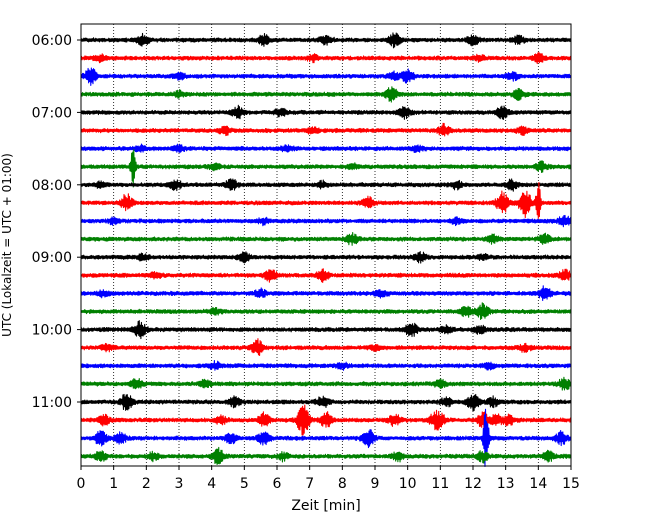  What do you see at coordinates (538, 484) in the screenshot?
I see `x-tick-label: 14` at bounding box center [538, 484].